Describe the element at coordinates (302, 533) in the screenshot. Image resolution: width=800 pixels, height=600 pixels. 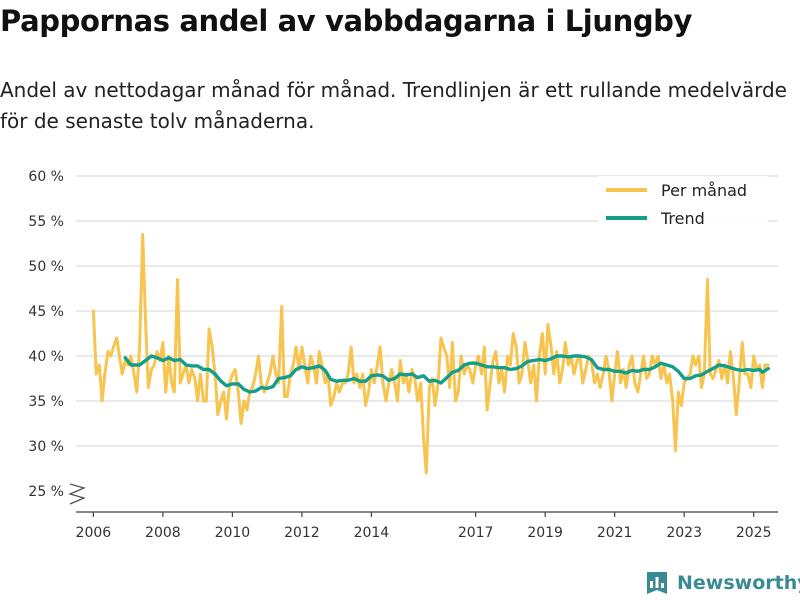
I see `x-tick-label: 2012` at that location.